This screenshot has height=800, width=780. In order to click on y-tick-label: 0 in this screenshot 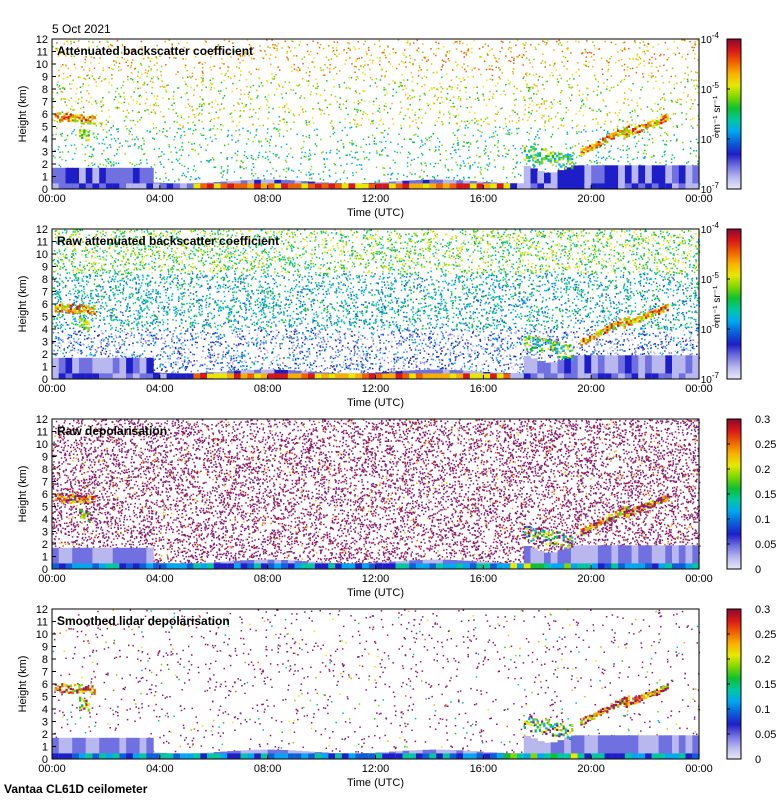, I will do `click(45, 190)`.